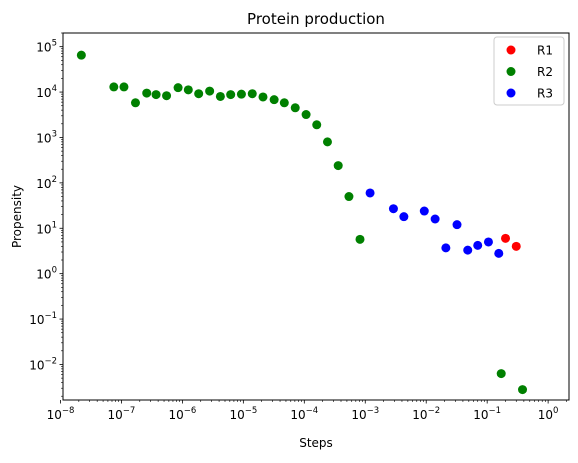  I want to click on series-r1, so click(511, 242).